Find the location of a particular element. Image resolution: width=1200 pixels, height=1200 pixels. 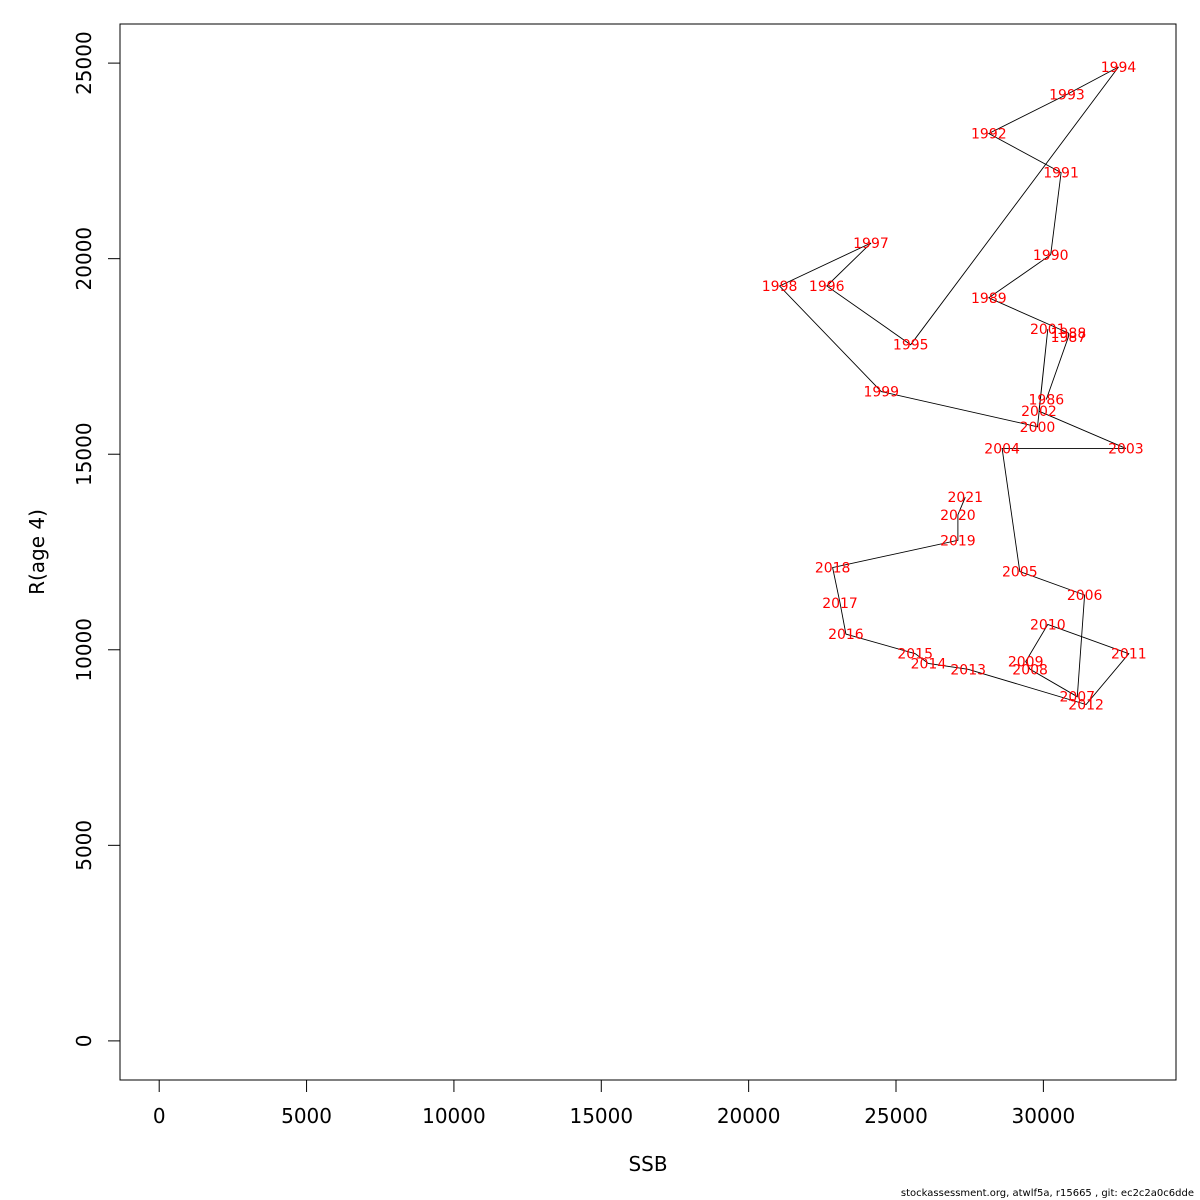

year-label-1993: 1993 is located at coordinates (1067, 95).